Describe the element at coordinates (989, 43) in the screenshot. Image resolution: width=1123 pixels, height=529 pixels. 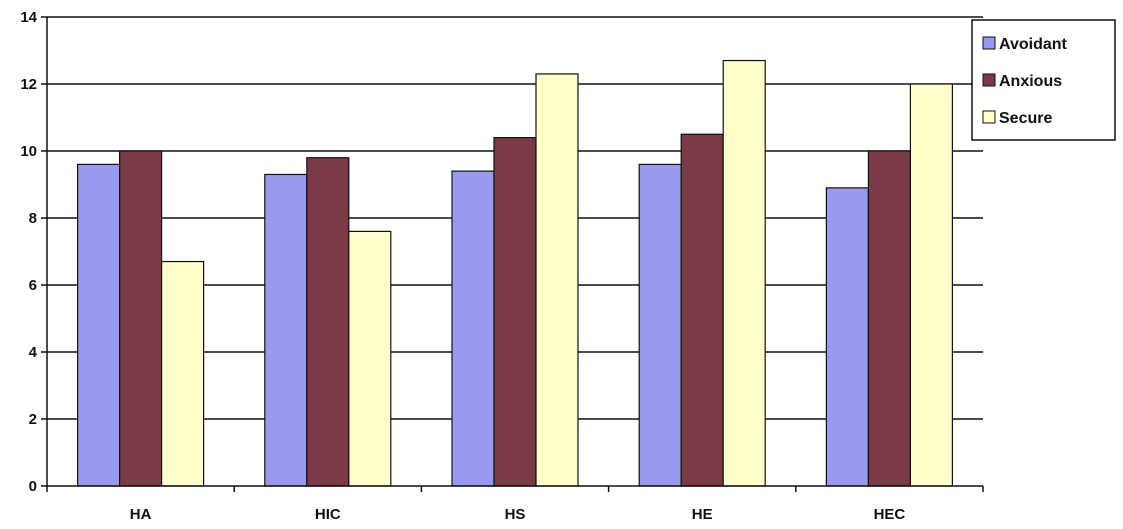
I see `legend-swatch-avoidant` at that location.